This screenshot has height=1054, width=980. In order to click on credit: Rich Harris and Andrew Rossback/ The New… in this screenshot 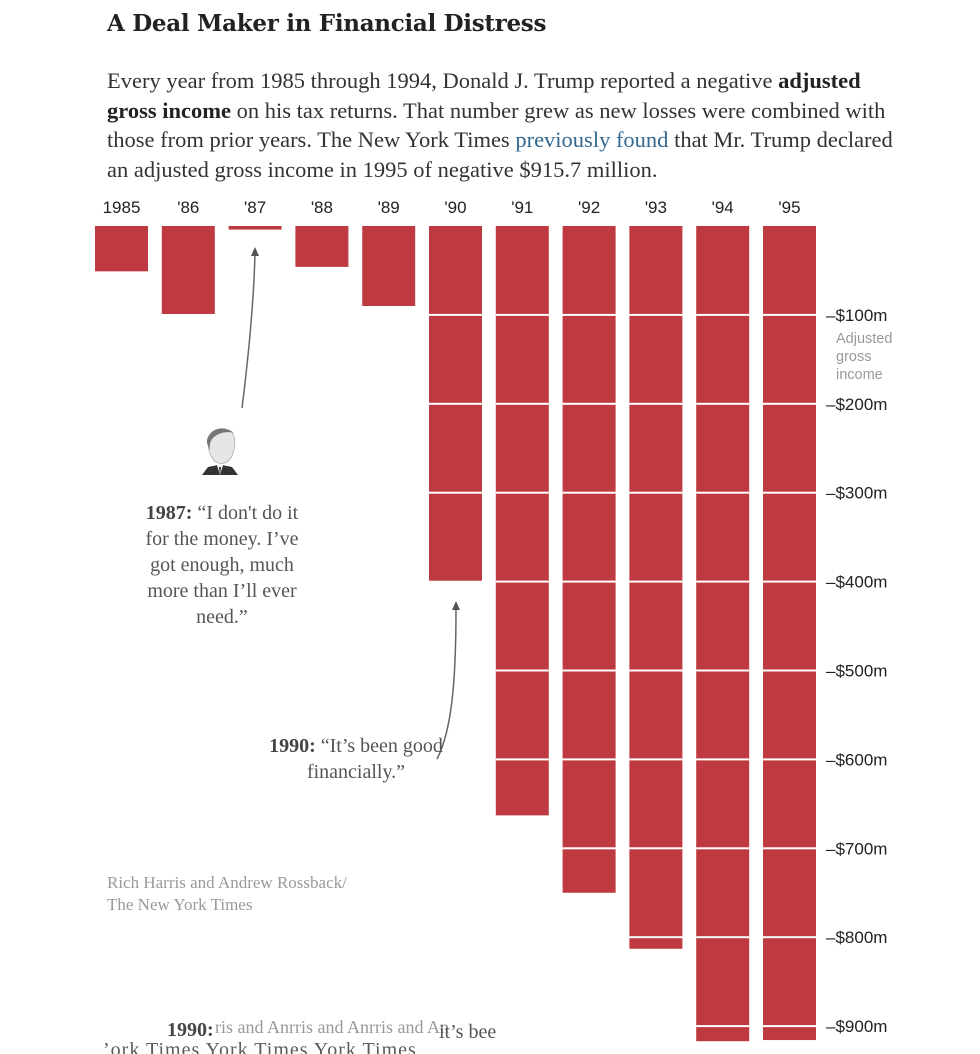, I will do `click(227, 894)`.